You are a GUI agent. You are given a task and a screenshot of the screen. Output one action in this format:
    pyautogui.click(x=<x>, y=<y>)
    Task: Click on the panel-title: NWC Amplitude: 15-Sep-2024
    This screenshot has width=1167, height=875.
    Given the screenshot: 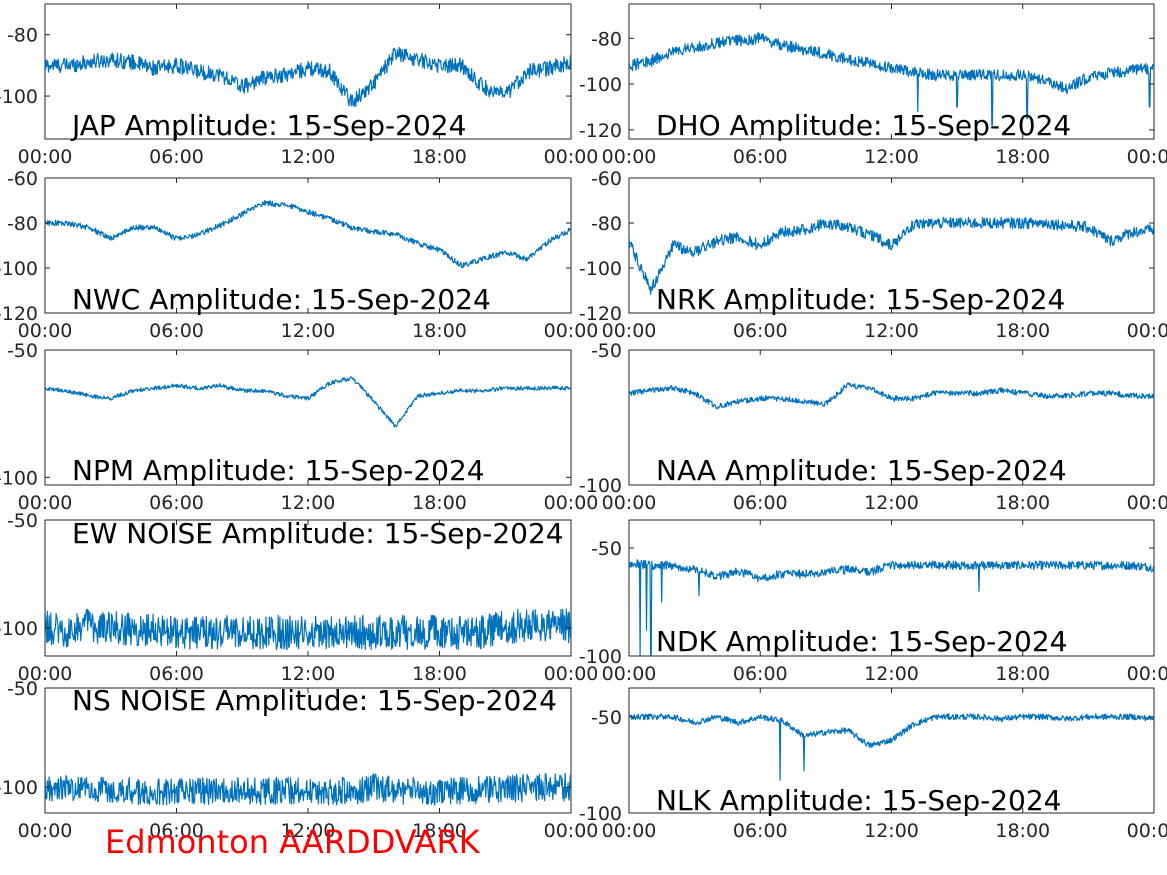 What is the action you would take?
    pyautogui.click(x=281, y=299)
    